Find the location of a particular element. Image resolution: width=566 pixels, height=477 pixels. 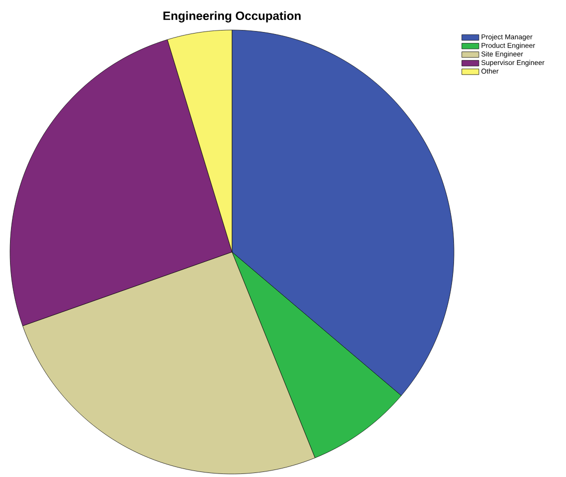

chart-title: Engineering Occupation is located at coordinates (232, 16).